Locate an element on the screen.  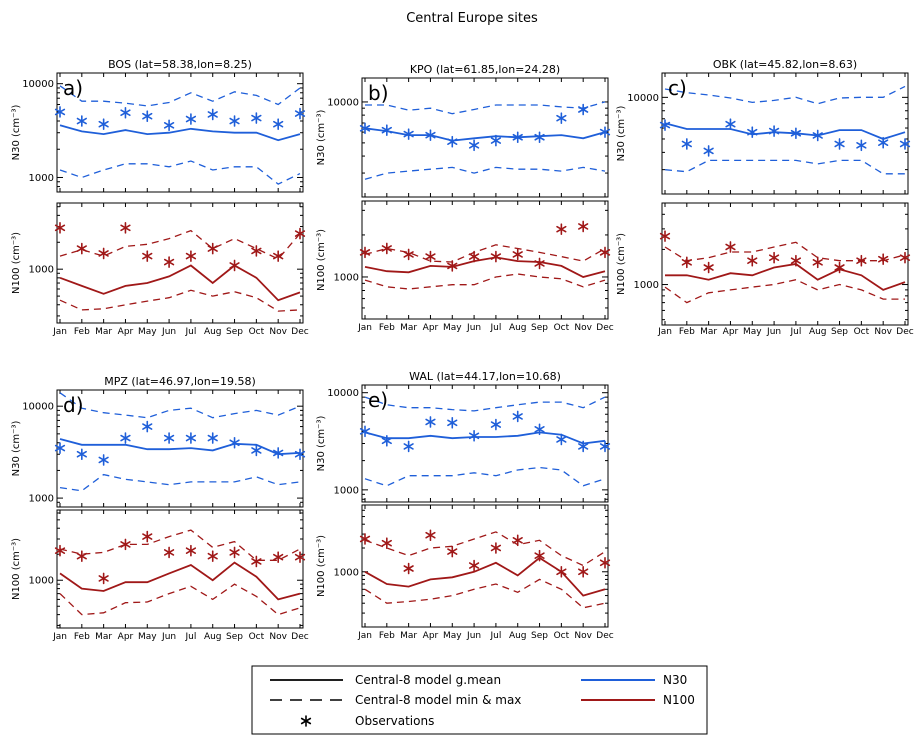
n100-axes-frame is located at coordinates (180, 263).